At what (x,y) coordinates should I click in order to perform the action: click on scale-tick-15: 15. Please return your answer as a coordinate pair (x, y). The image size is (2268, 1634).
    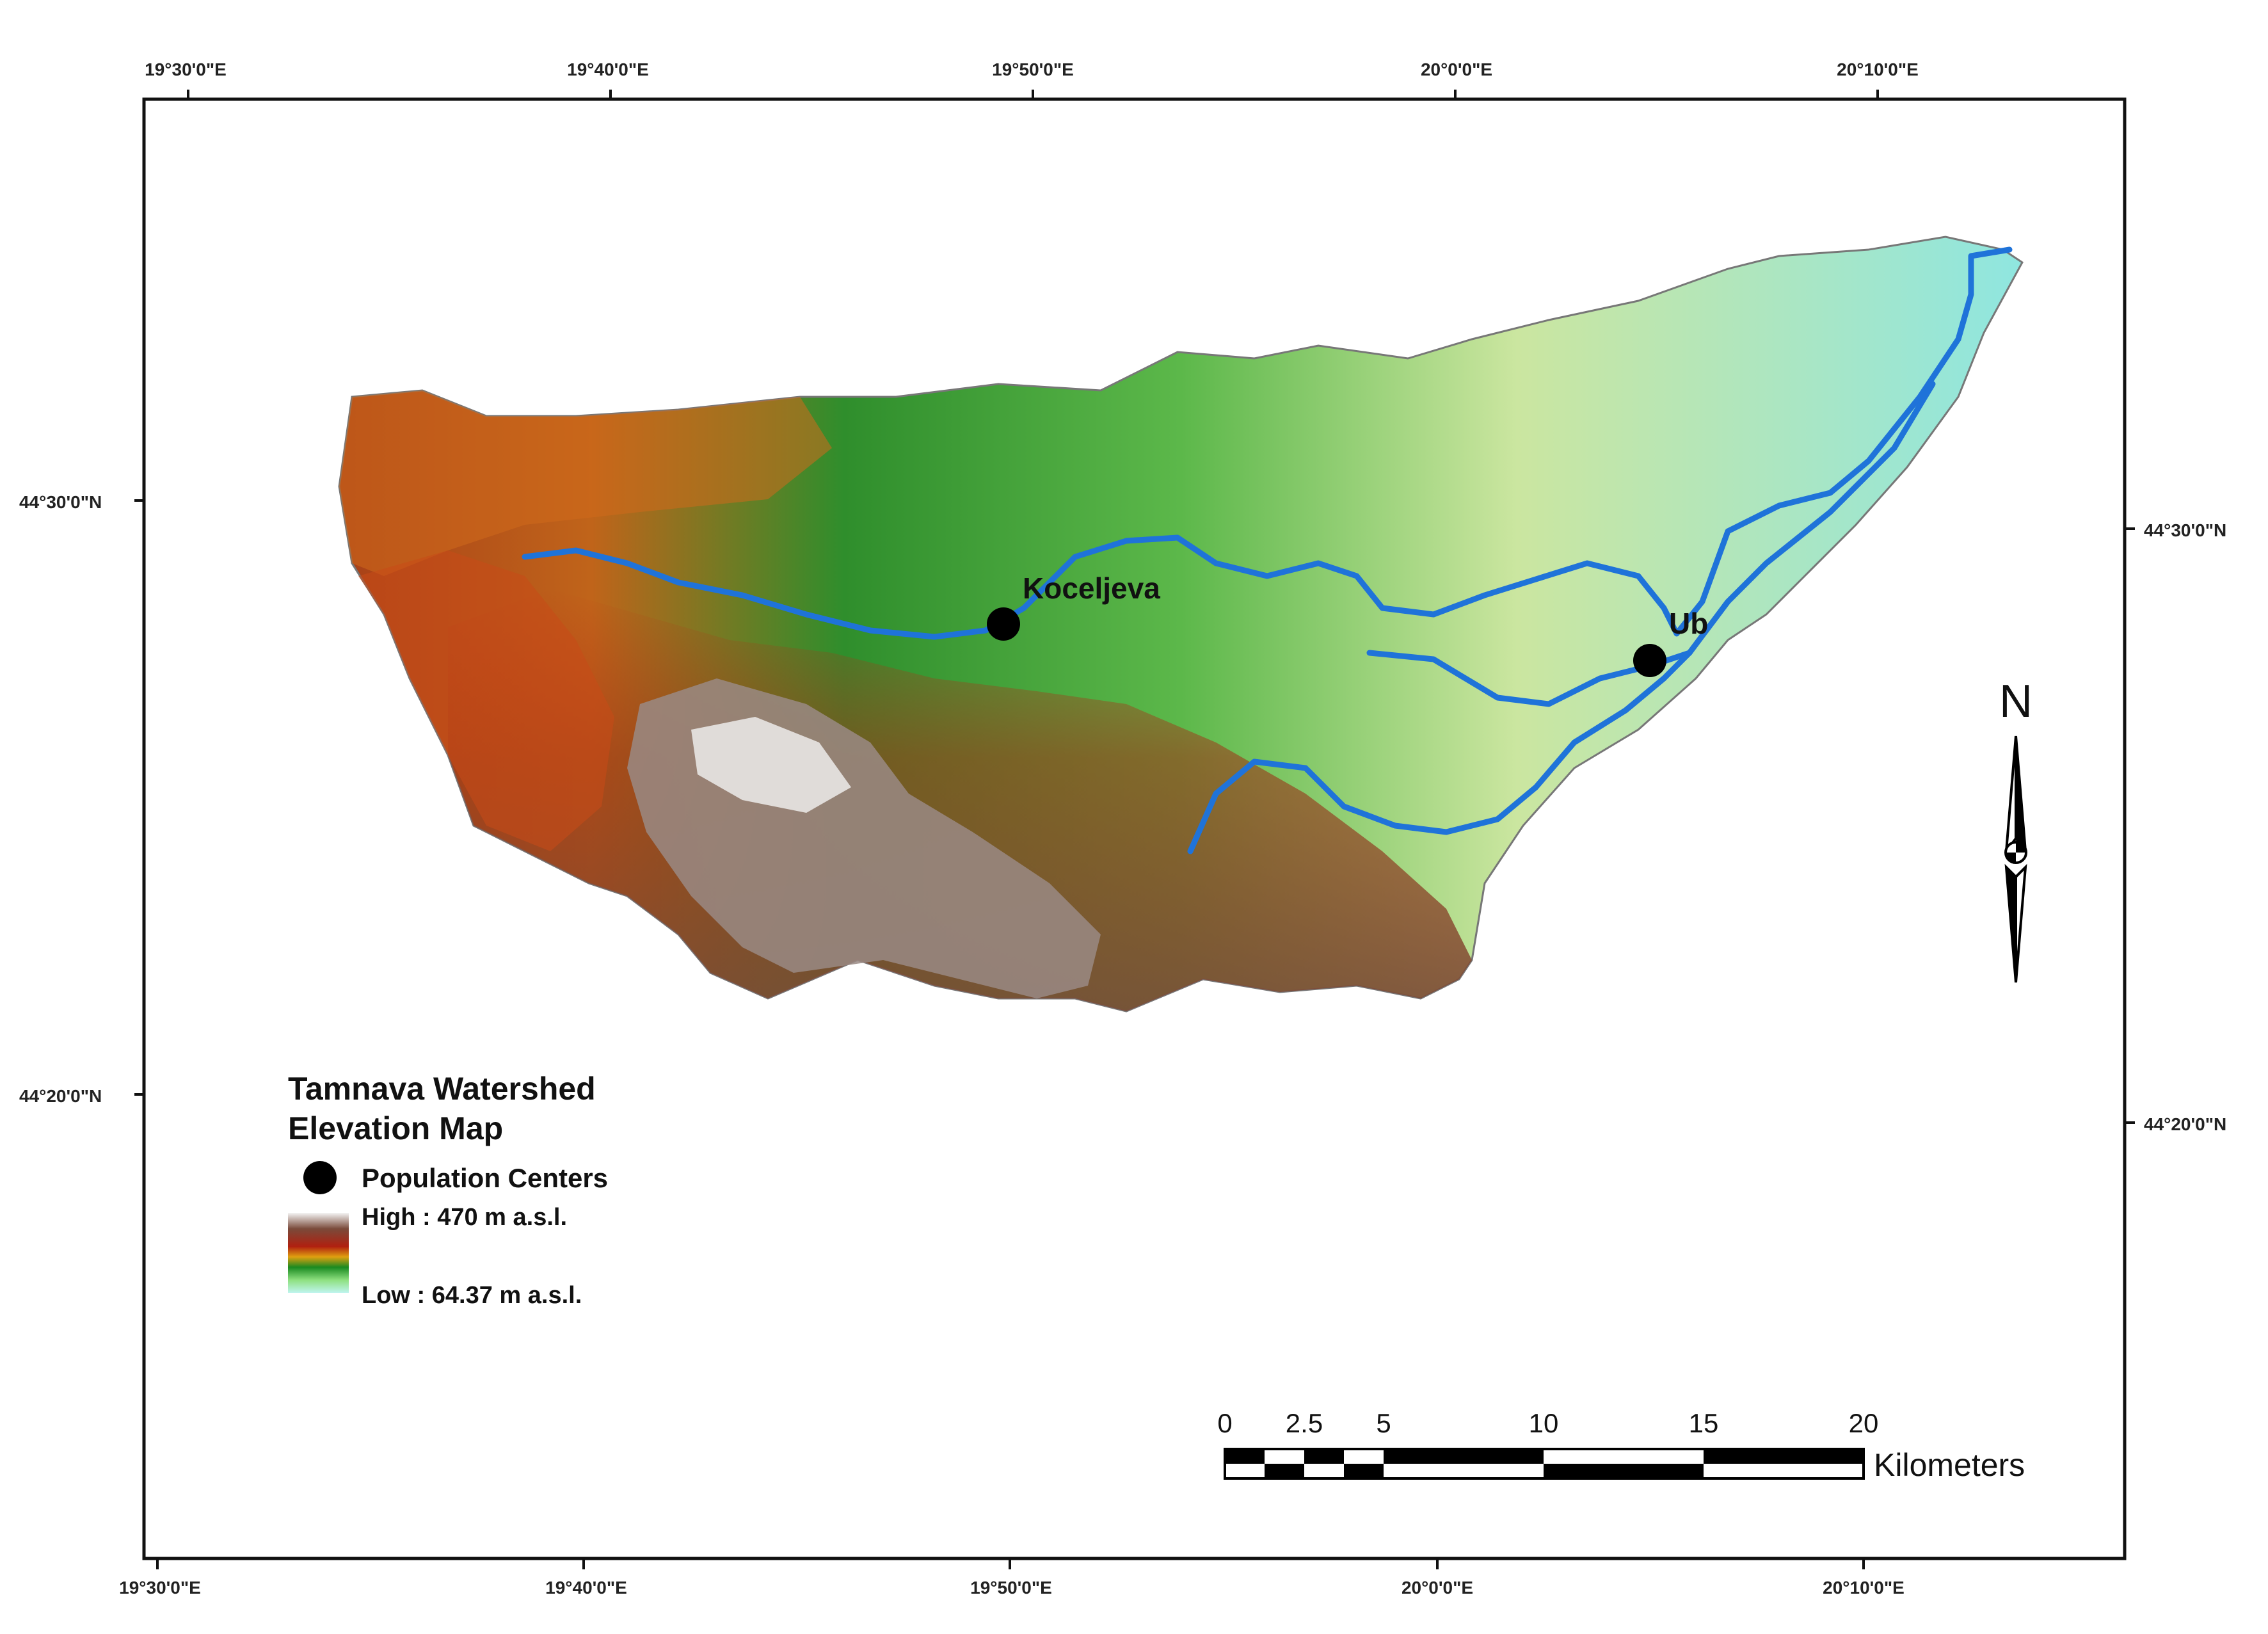
    Looking at the image, I should click on (1704, 1423).